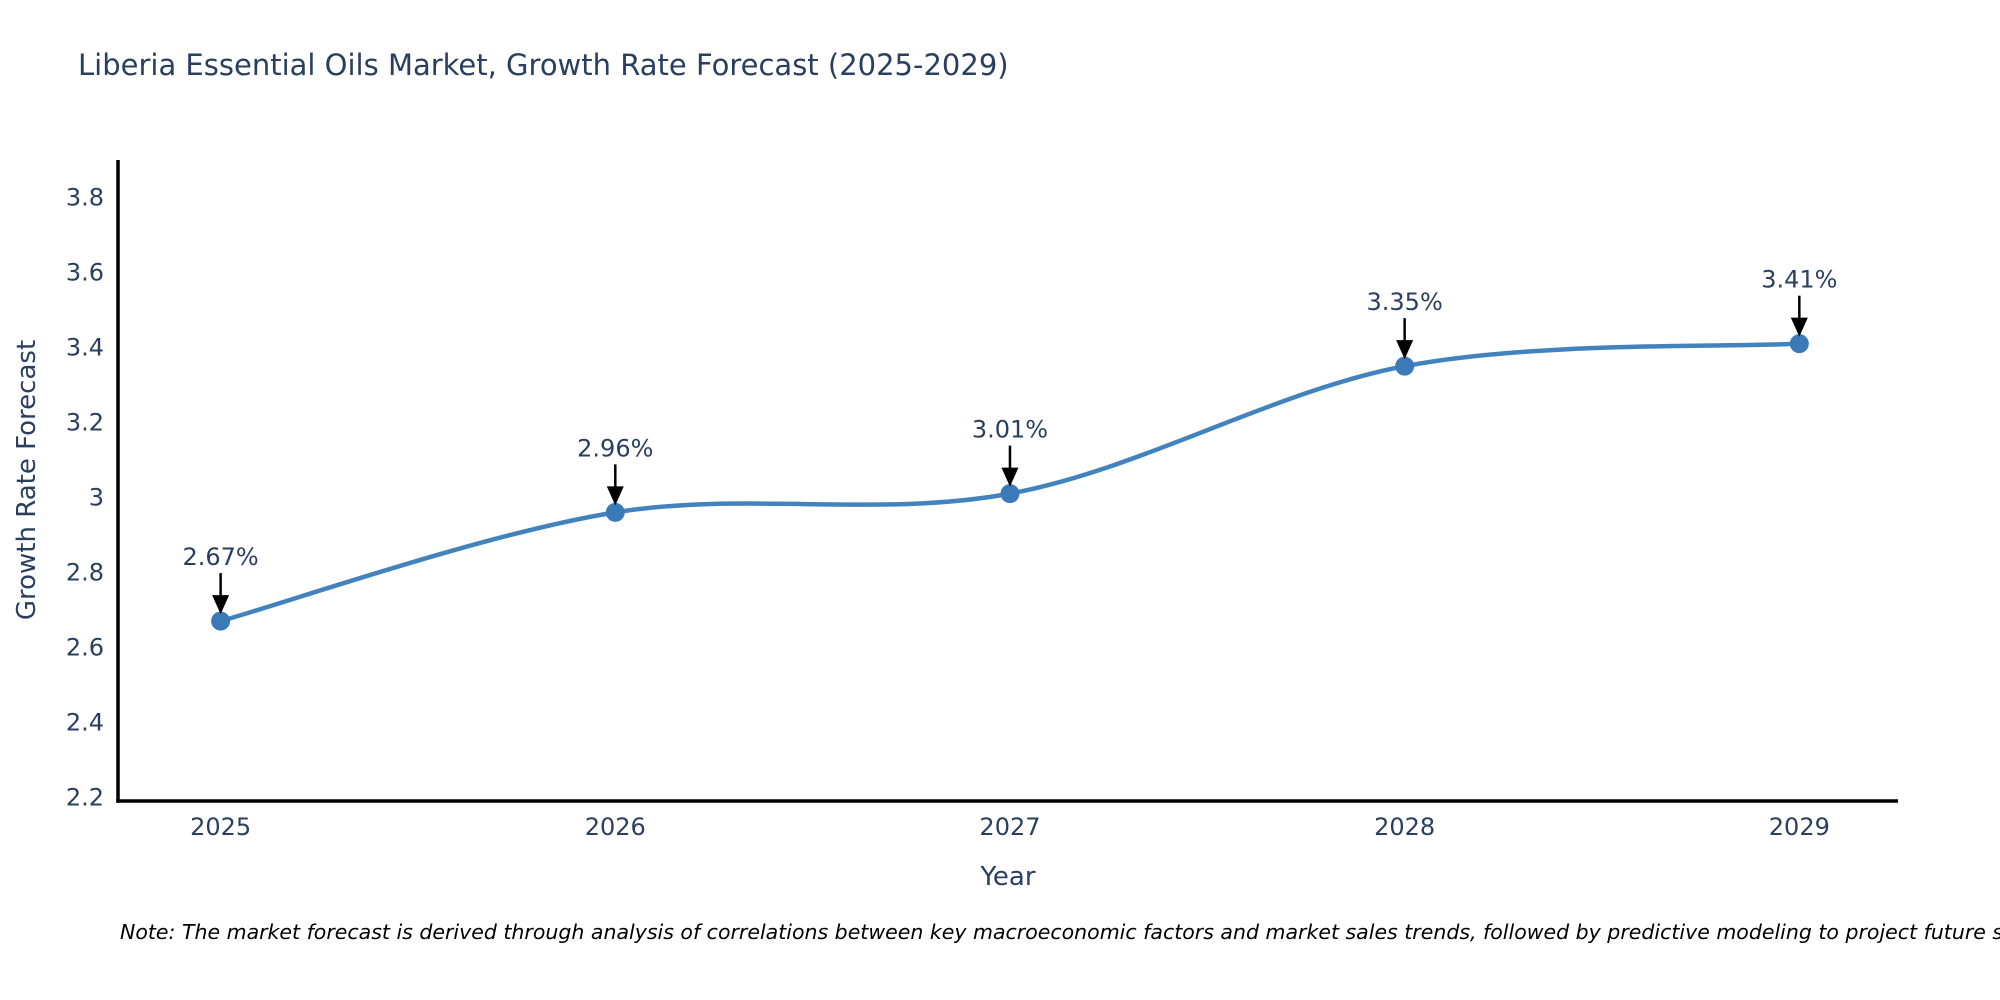 The image size is (2000, 1000). Describe the element at coordinates (1008, 877) in the screenshot. I see `x-axis-title: Year` at that location.